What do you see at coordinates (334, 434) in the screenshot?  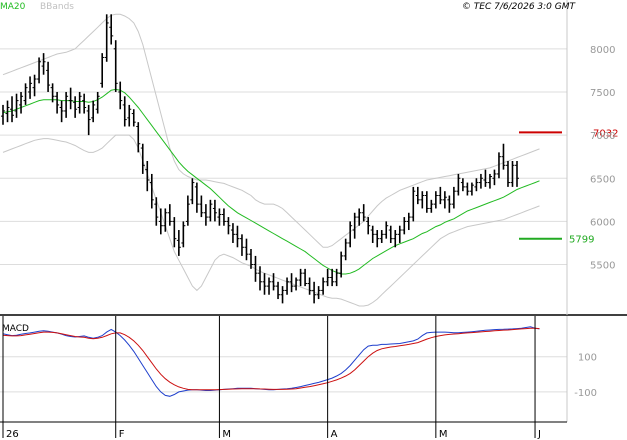 I see `month-label: A` at bounding box center [334, 434].